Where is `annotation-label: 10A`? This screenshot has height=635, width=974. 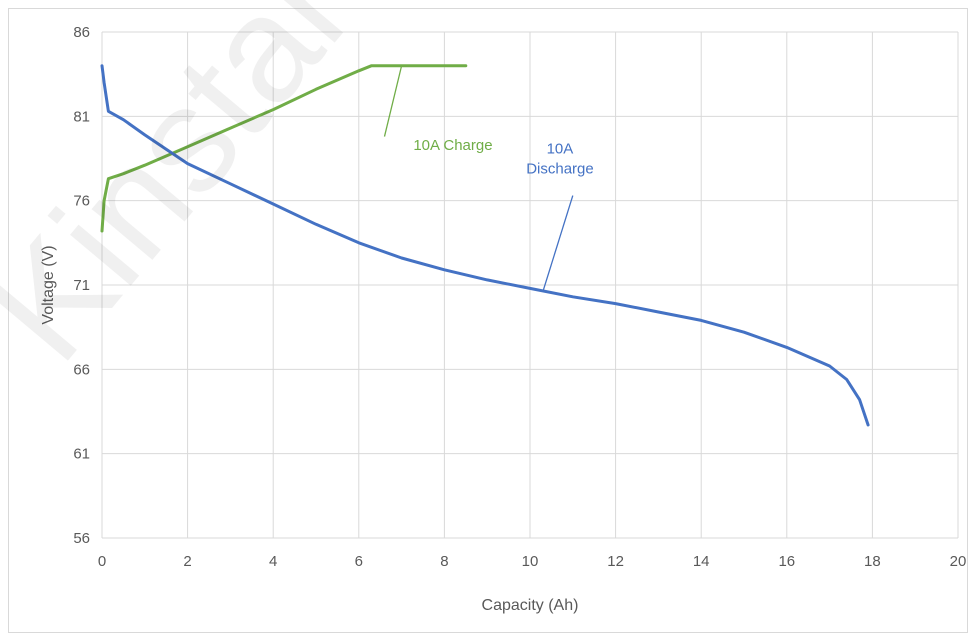
annotation-label: 10A is located at coordinates (560, 148).